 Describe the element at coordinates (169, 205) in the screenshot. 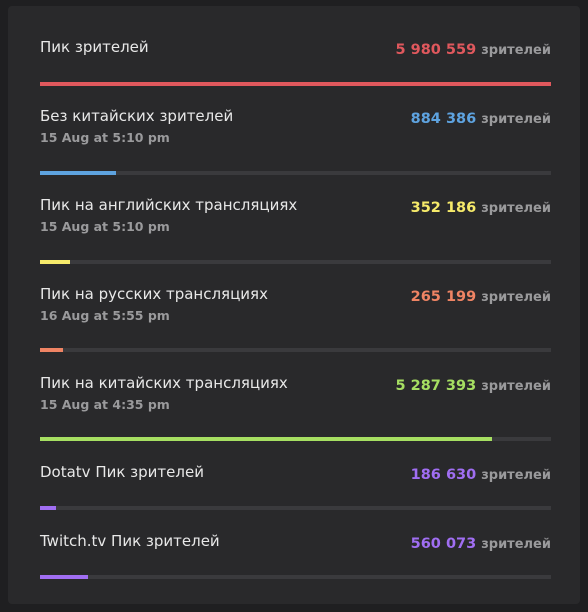

I see `row-label: Пик на английских трансляциях` at that location.